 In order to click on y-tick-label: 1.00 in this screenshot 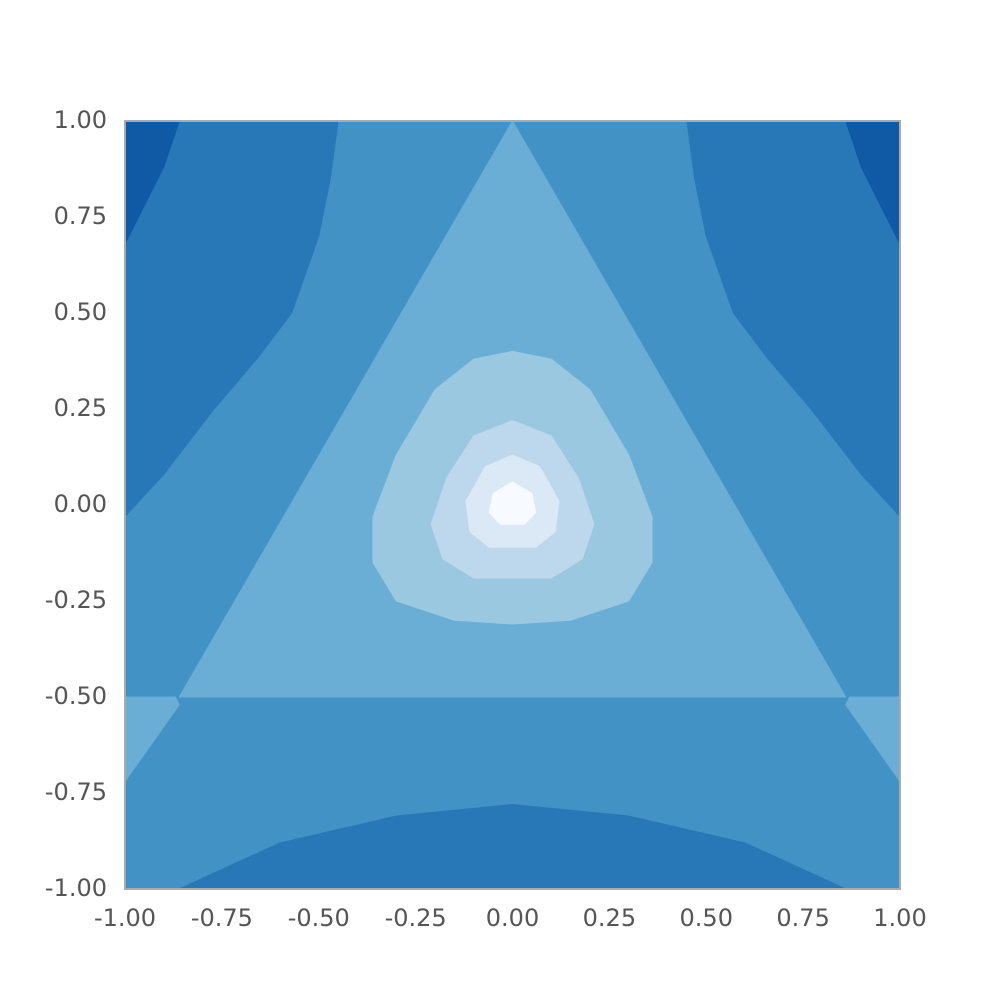, I will do `click(80, 120)`.